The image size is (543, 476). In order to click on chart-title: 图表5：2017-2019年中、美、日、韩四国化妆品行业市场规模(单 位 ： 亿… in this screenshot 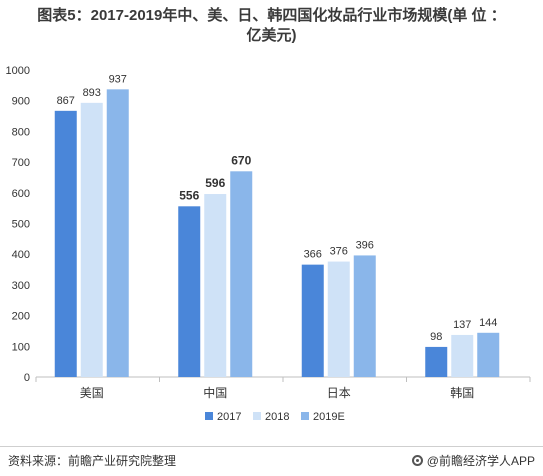, I will do `click(271, 26)`.